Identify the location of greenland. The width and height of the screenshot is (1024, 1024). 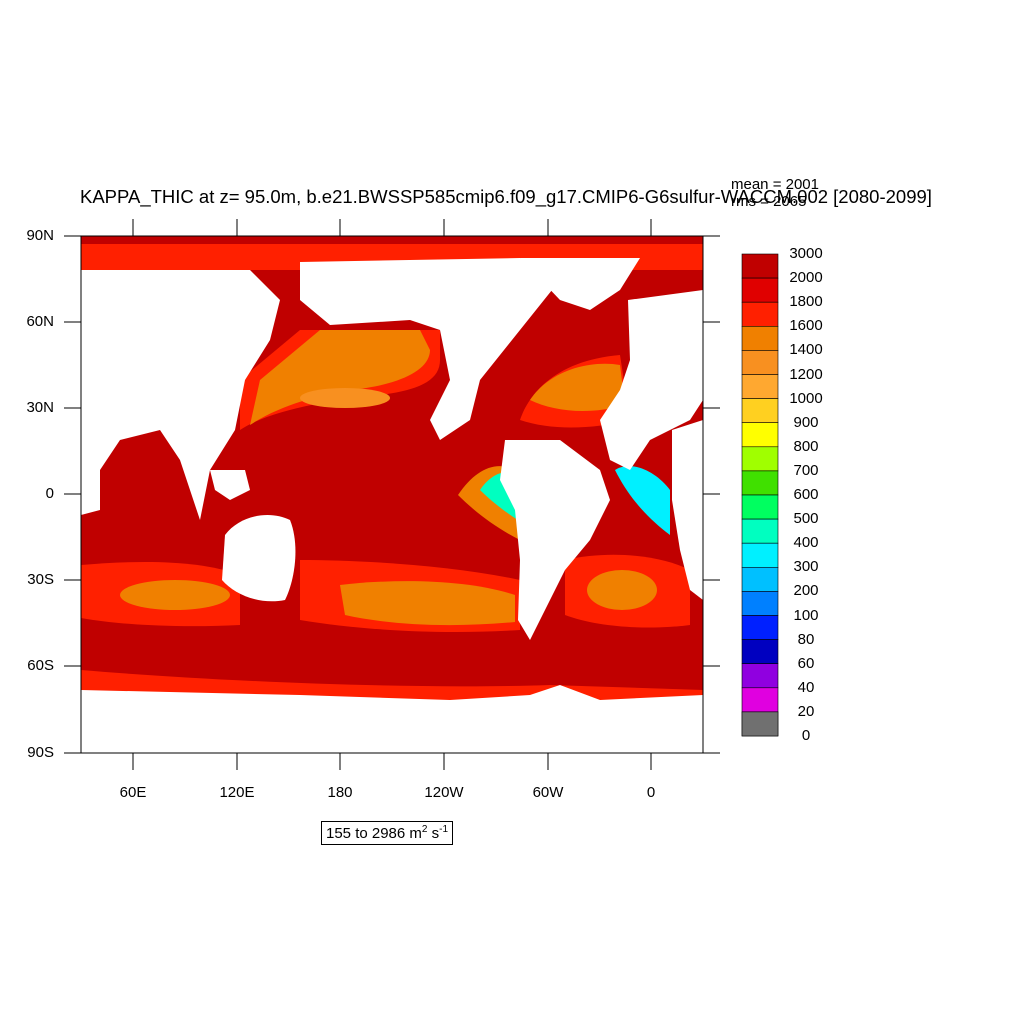
(580, 284).